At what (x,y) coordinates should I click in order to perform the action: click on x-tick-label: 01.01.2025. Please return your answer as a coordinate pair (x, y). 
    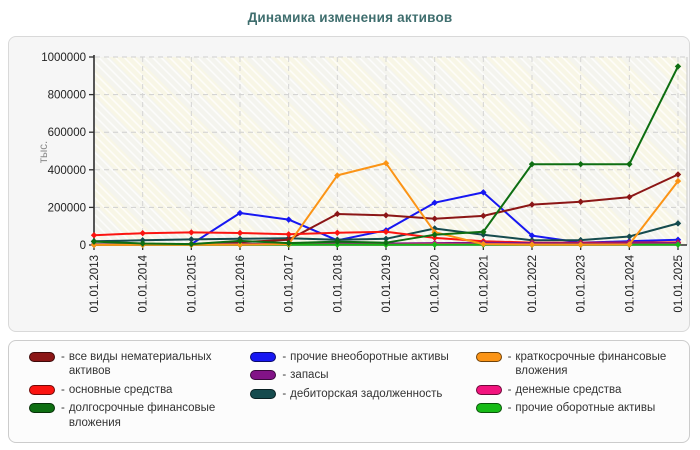
    Looking at the image, I should click on (679, 284).